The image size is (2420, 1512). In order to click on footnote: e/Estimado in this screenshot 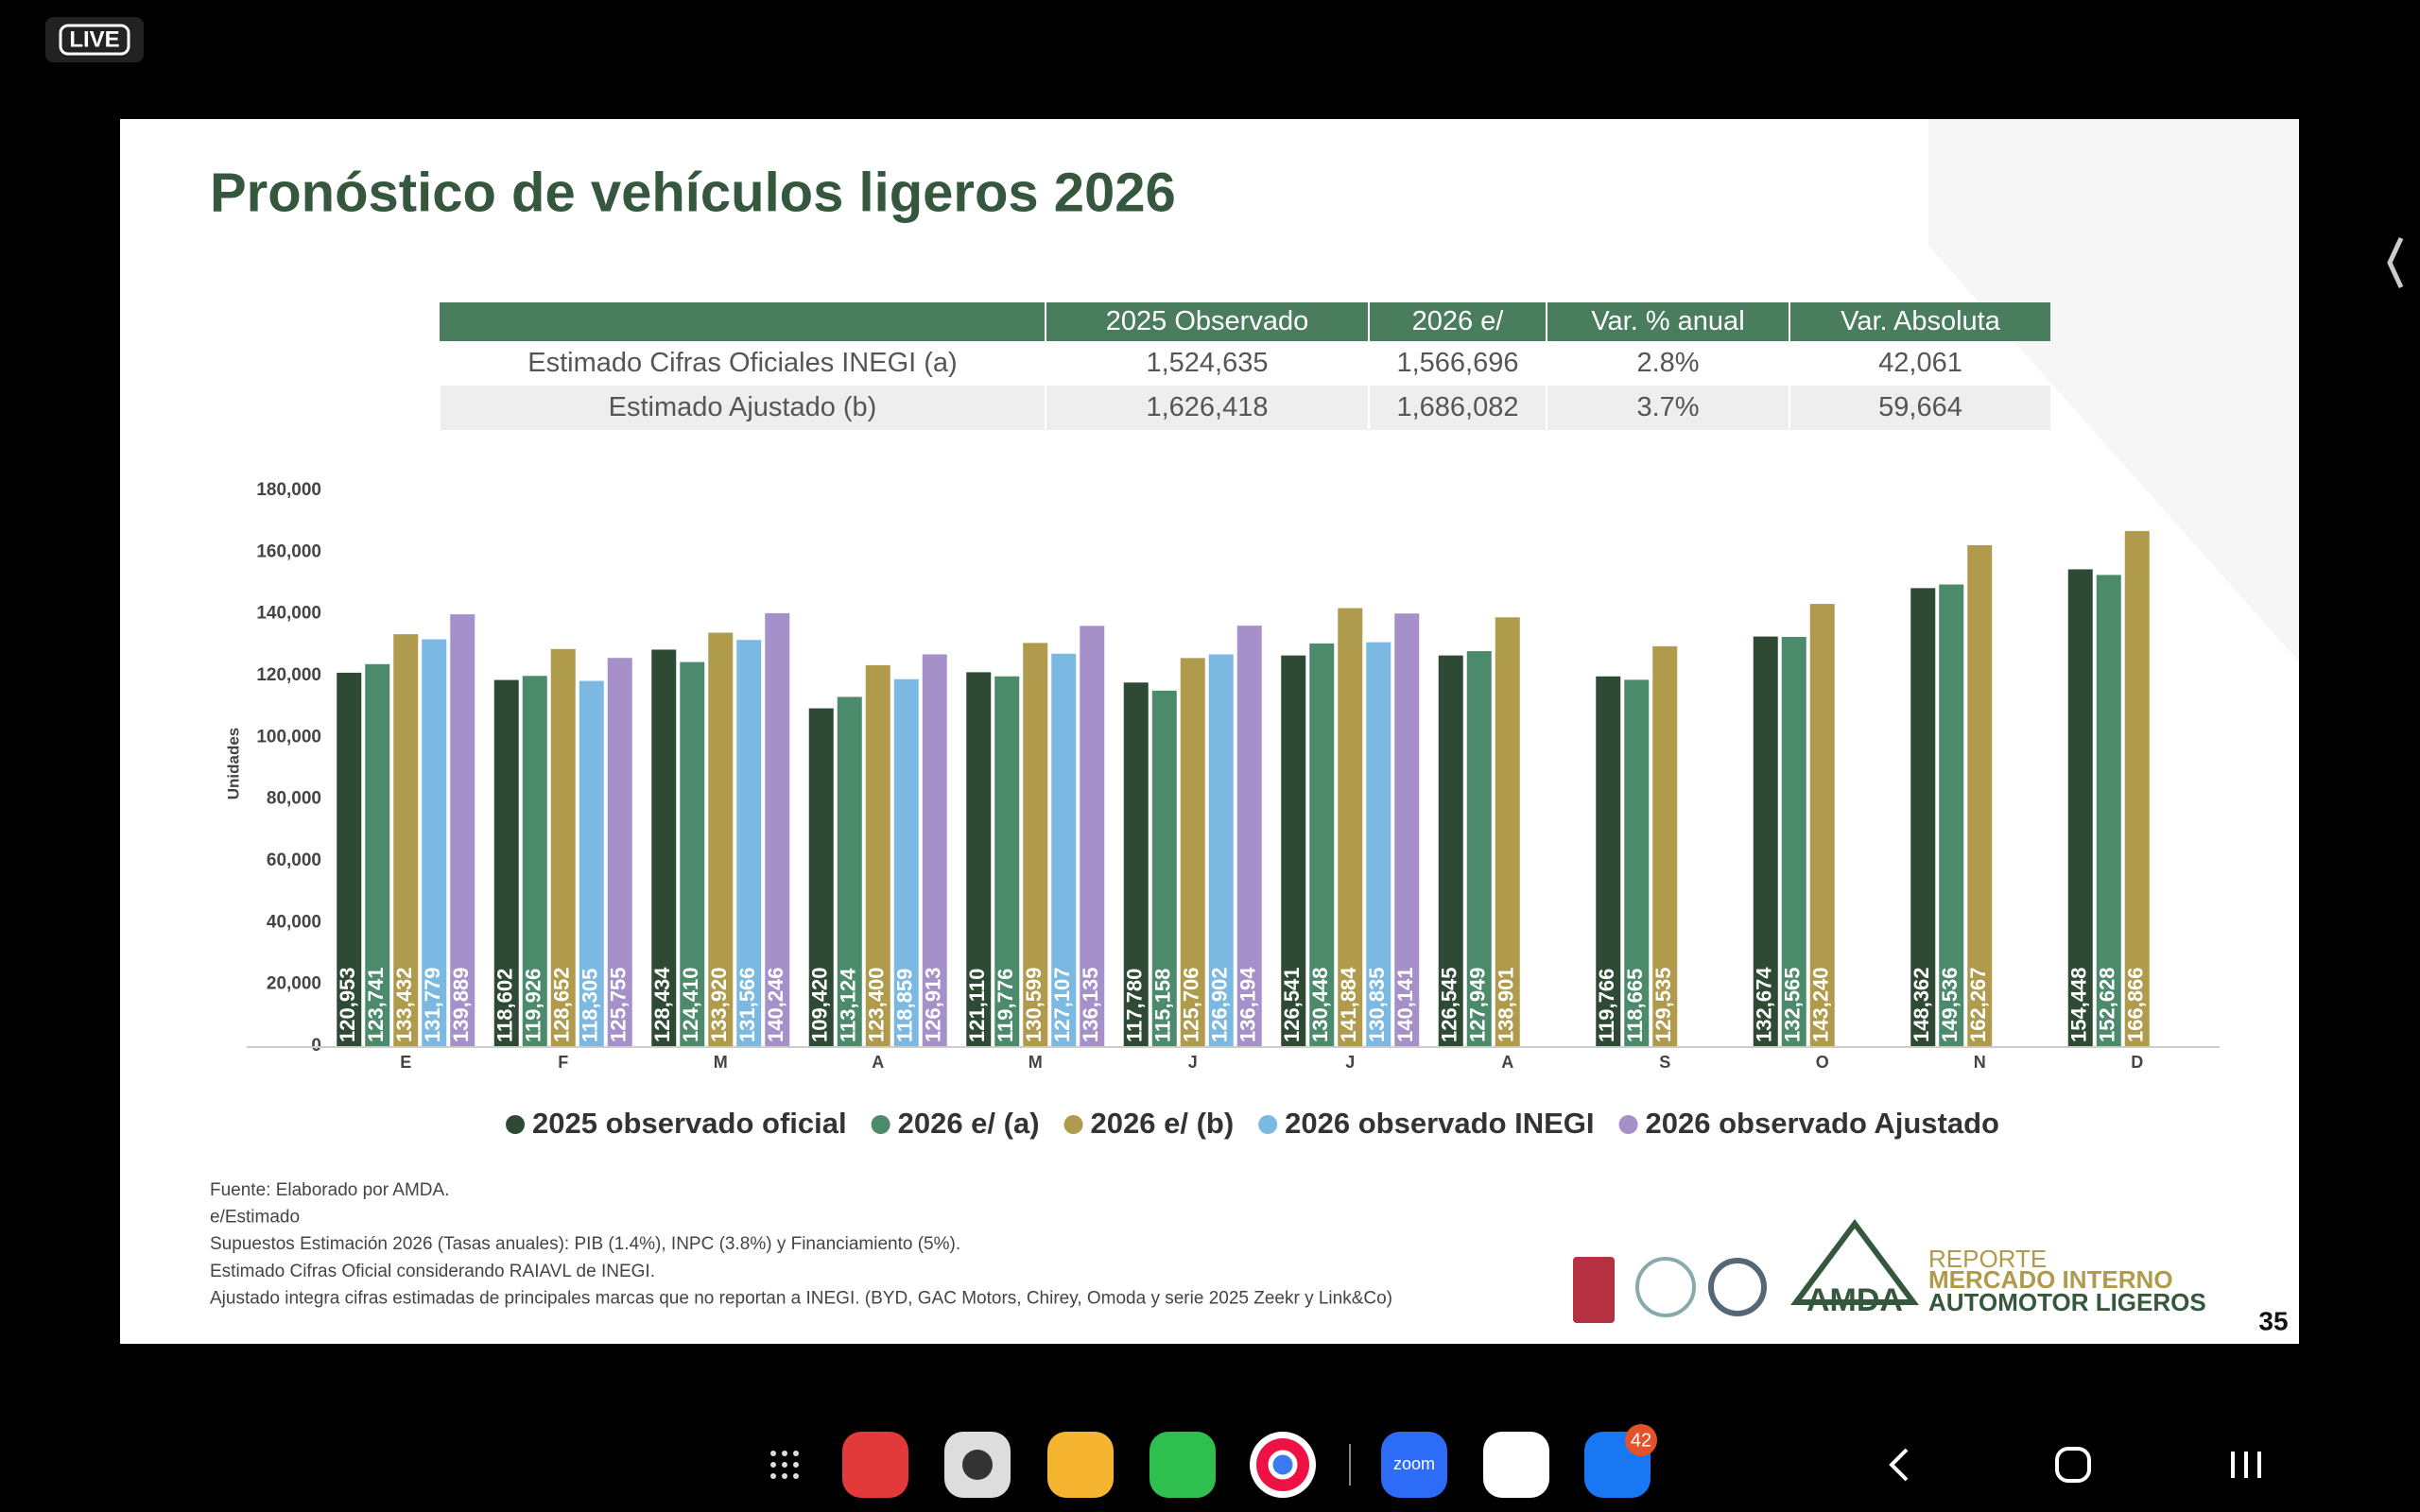, I will do `click(255, 1218)`.